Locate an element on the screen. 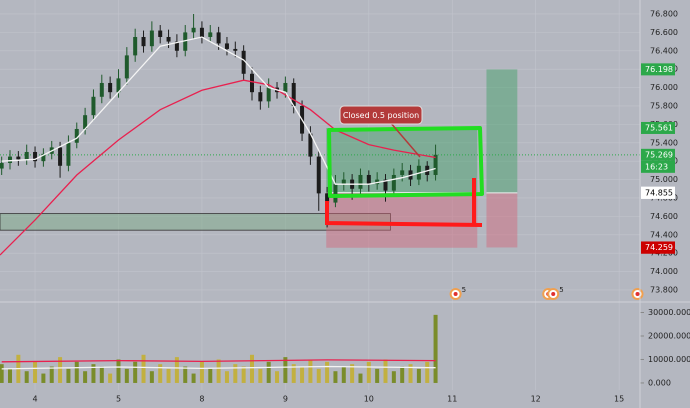  y-tick-label: 74.000 is located at coordinates (664, 271).